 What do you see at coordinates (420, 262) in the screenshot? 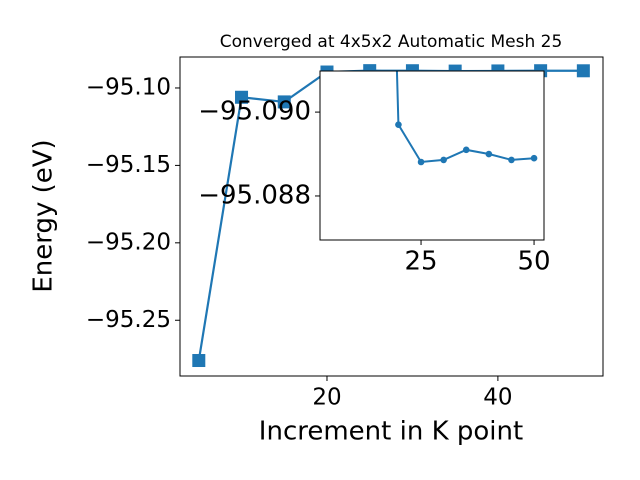
I see `x-tick-label: 25` at bounding box center [420, 262].